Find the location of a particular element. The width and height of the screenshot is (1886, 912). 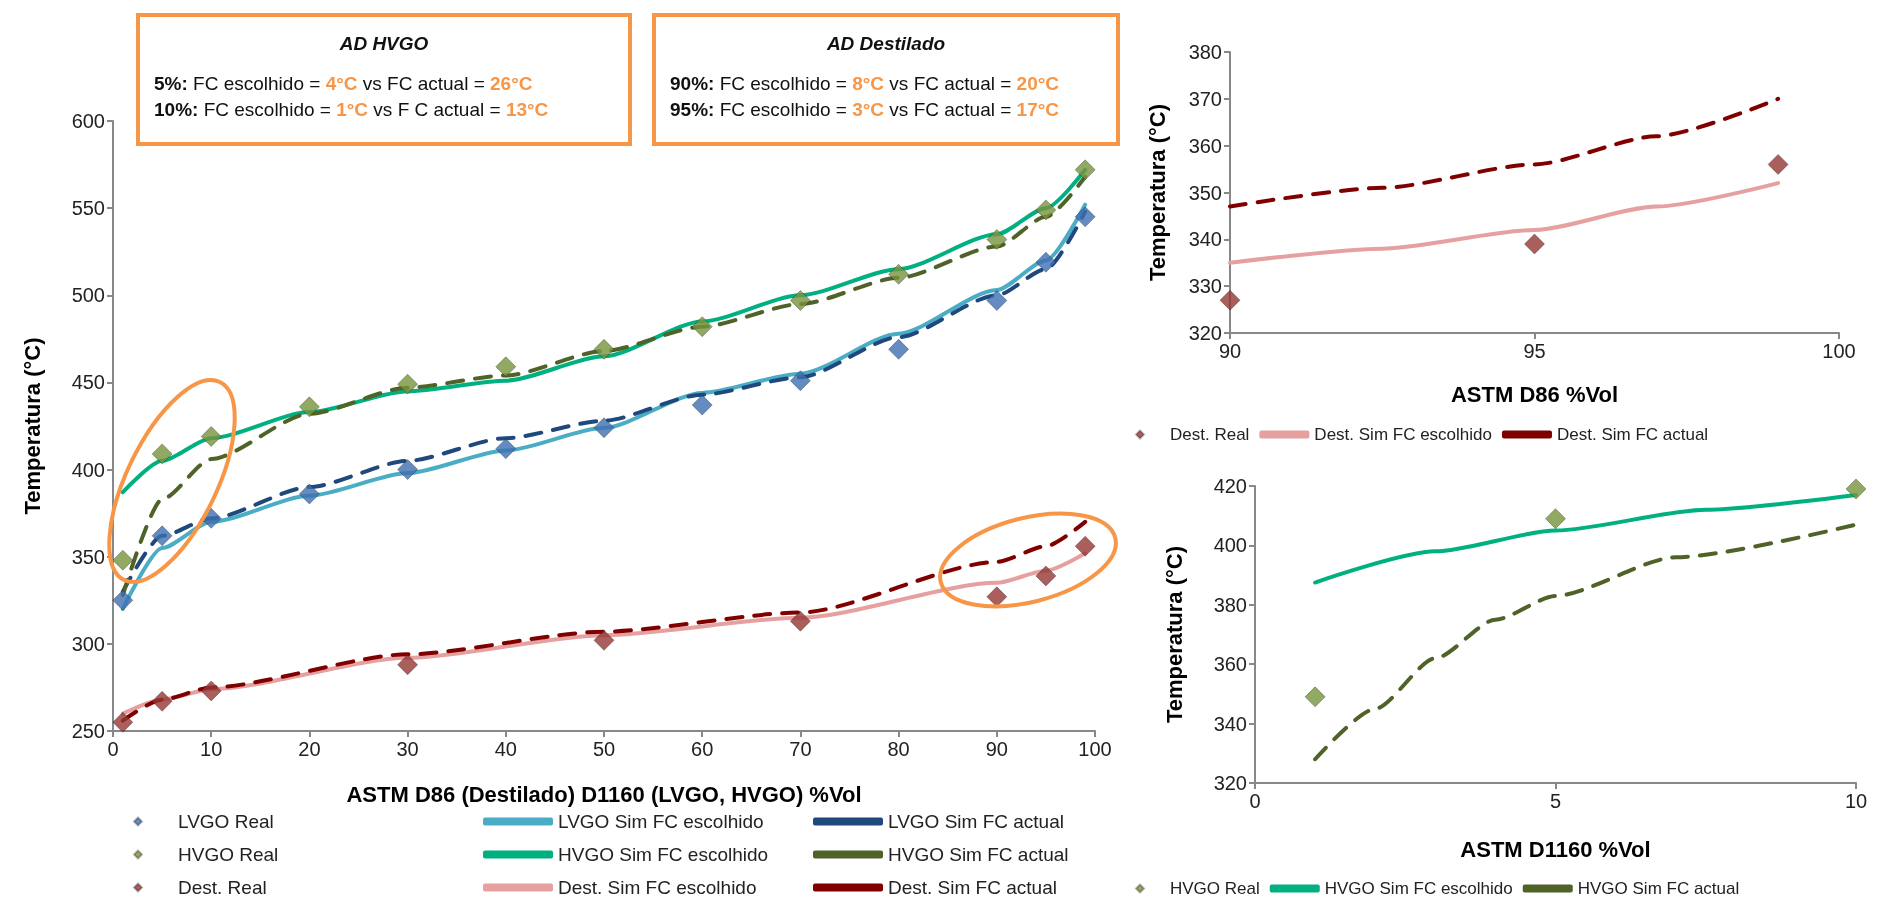

y-tick-label: 600 is located at coordinates (88, 121).